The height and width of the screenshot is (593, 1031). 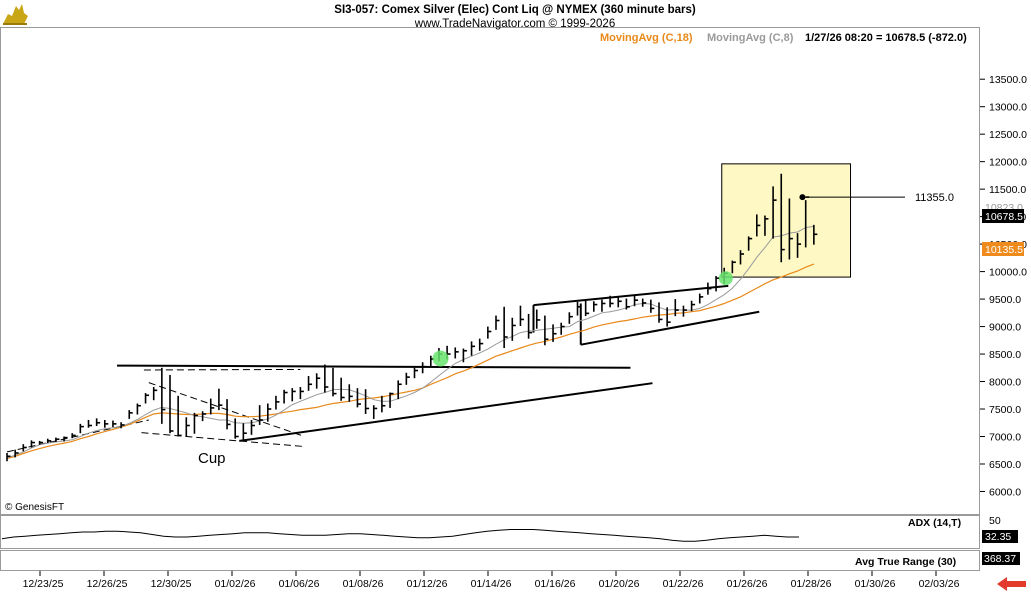 What do you see at coordinates (1007, 190) in the screenshot?
I see `y-tick-label: 11500.0` at bounding box center [1007, 190].